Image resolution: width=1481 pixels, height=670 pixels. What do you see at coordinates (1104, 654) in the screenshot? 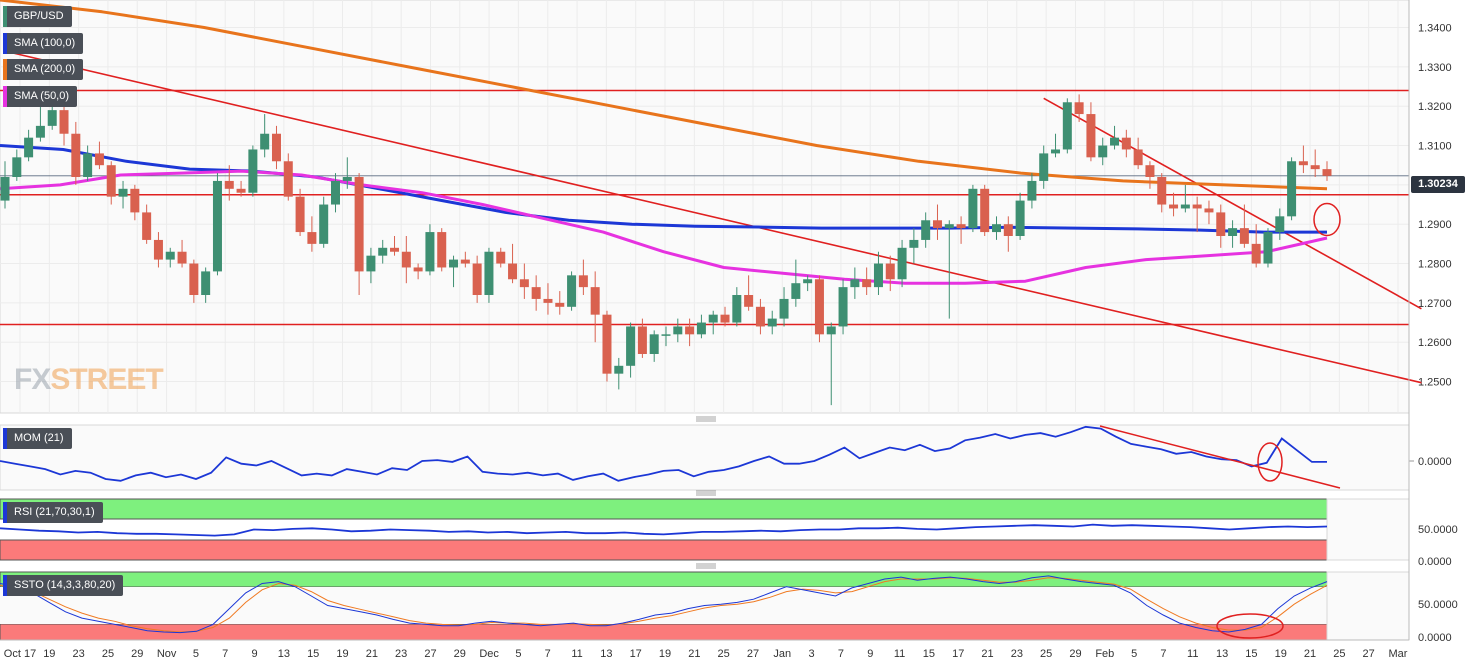
I see `x-tick-label: Feb` at bounding box center [1104, 654].